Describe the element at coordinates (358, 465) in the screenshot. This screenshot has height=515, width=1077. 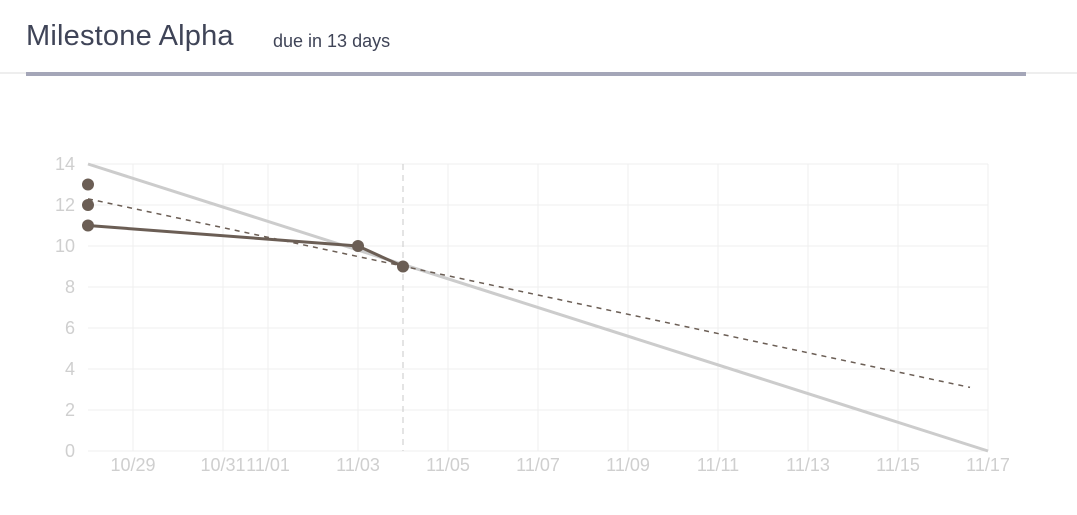
I see `x-tick-label: 11/03` at that location.